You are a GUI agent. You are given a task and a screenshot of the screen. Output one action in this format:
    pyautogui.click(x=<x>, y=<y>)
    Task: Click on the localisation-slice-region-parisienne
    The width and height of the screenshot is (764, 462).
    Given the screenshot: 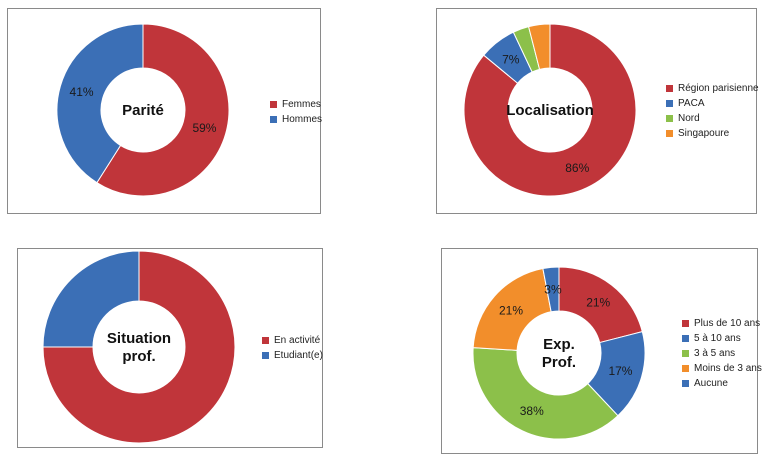 What is the action you would take?
    pyautogui.click(x=550, y=110)
    